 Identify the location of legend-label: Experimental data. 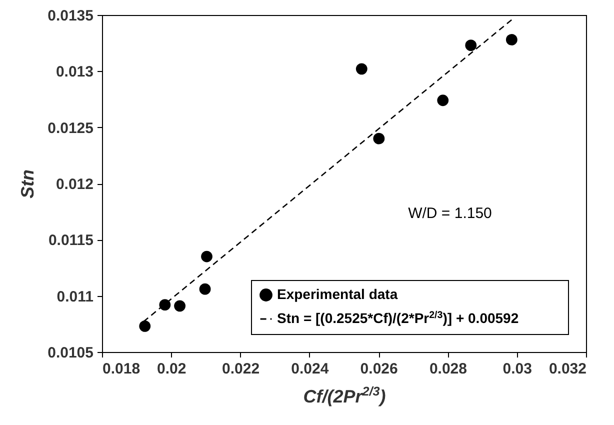
(337, 294).